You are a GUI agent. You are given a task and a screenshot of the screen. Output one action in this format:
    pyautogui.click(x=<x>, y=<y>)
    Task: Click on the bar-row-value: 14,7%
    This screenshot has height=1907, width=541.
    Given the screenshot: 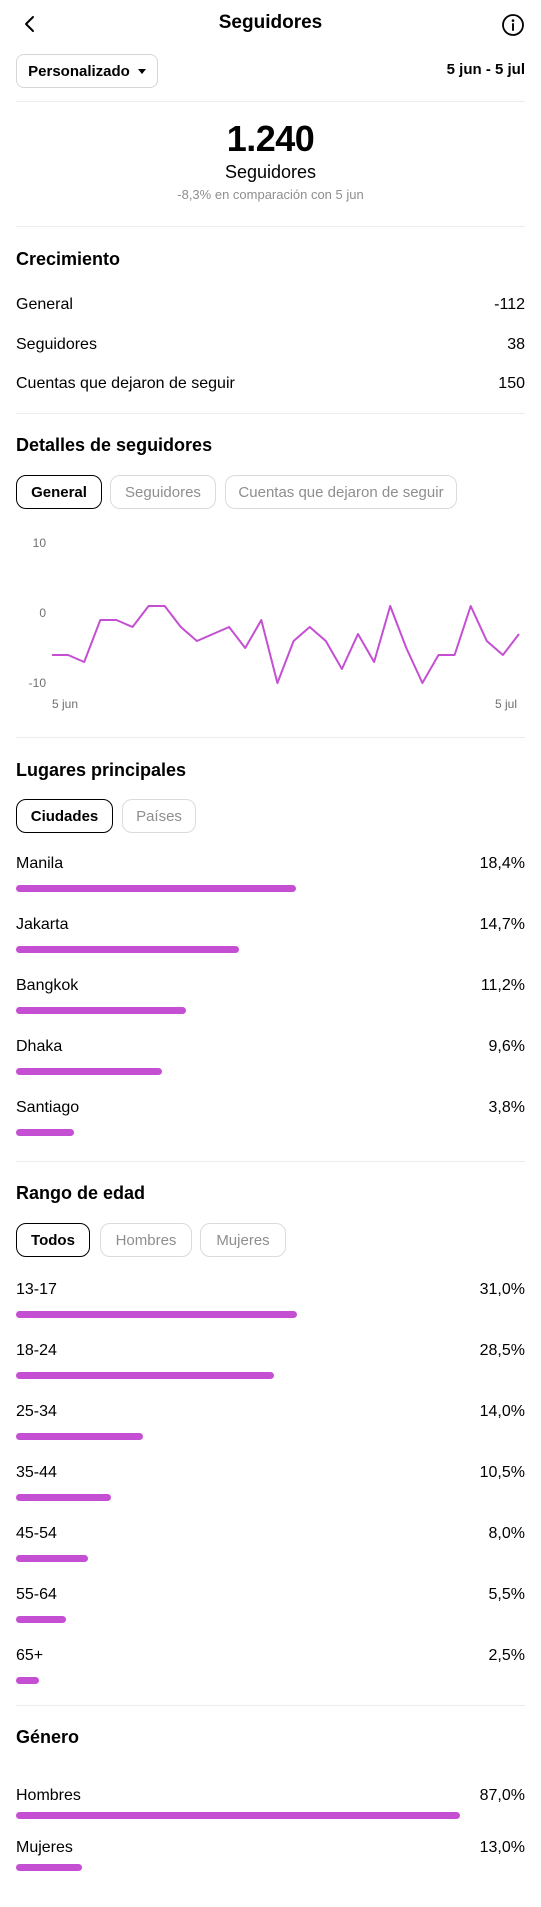 What is the action you would take?
    pyautogui.click(x=502, y=924)
    